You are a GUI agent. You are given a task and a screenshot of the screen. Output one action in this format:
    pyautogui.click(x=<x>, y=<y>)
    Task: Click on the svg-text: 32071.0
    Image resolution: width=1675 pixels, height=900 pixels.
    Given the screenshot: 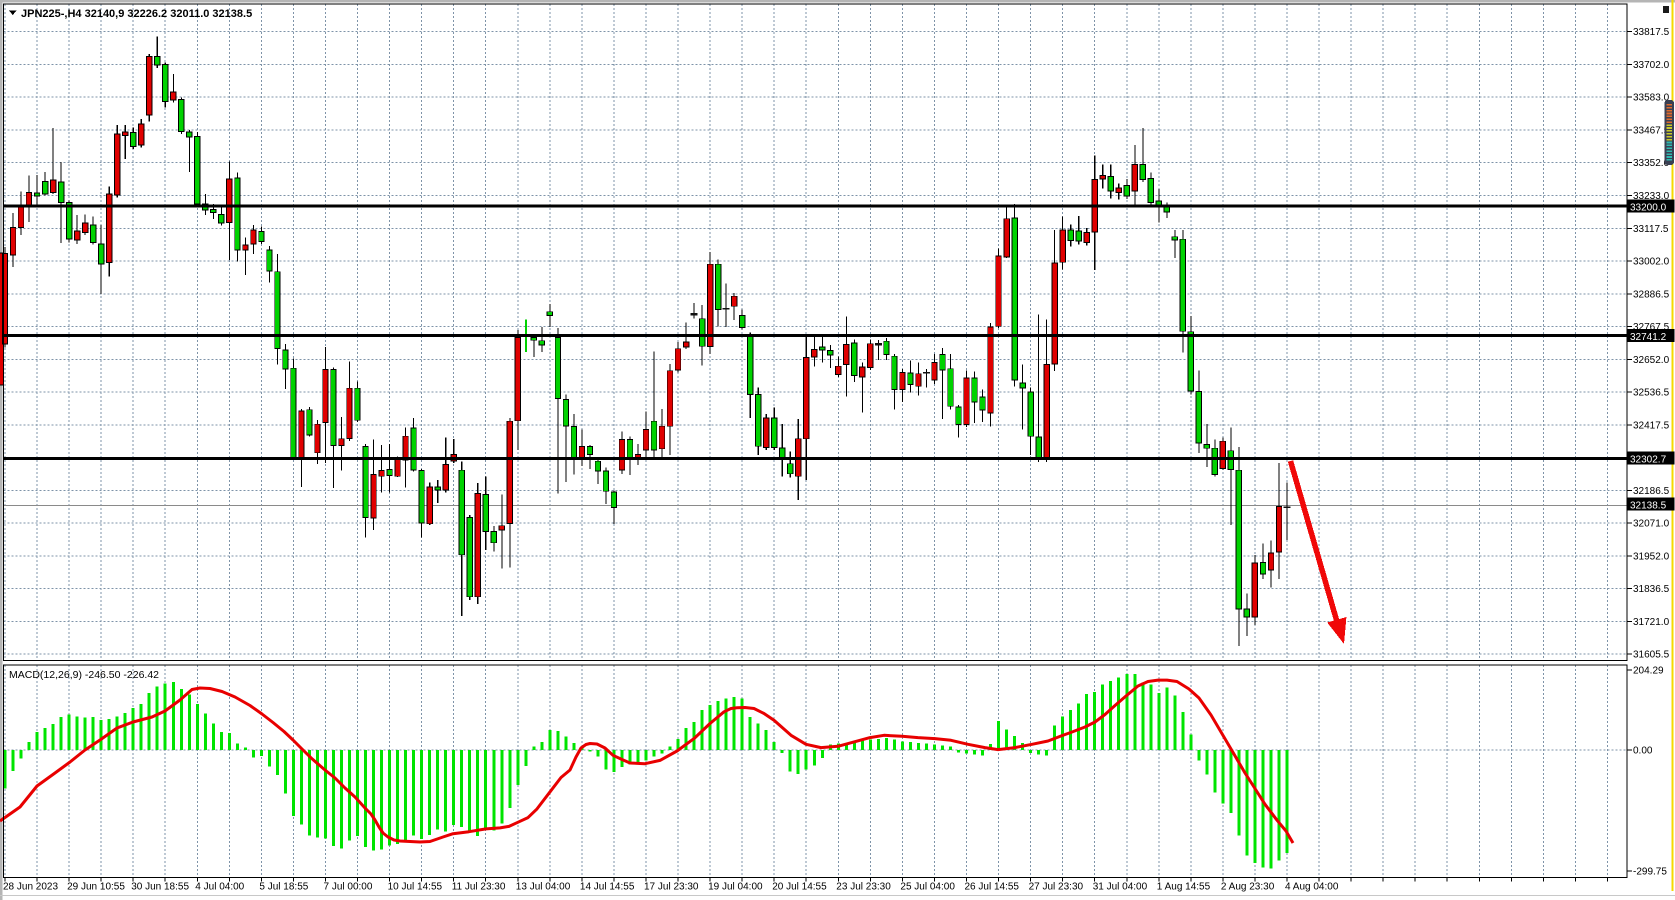 What is the action you would take?
    pyautogui.click(x=1651, y=524)
    